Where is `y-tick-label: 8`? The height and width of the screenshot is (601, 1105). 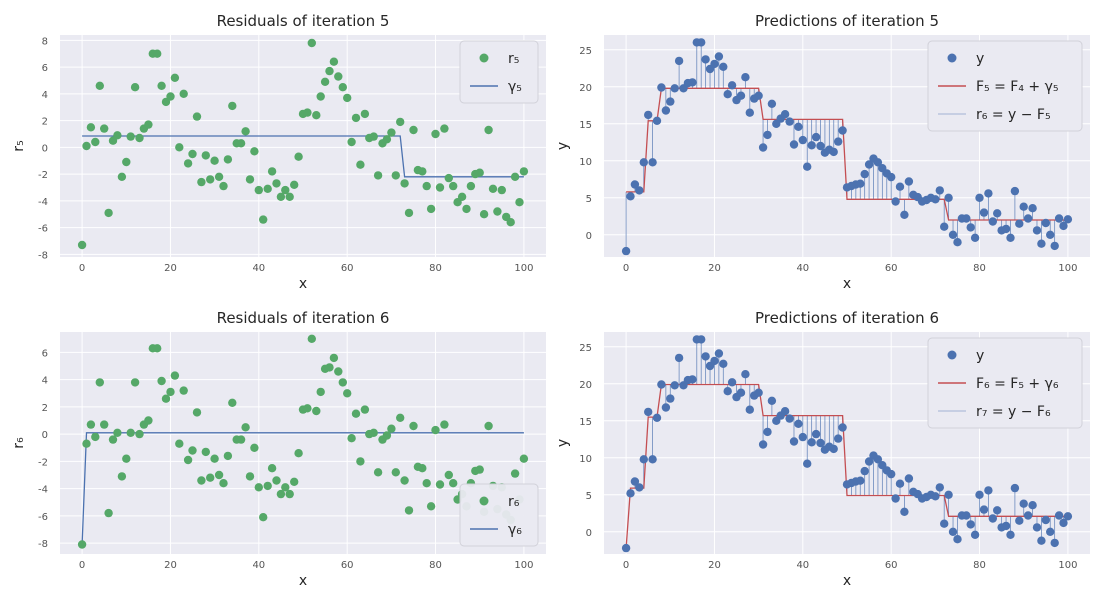
y-tick-label: 8 is located at coordinates (45, 41).